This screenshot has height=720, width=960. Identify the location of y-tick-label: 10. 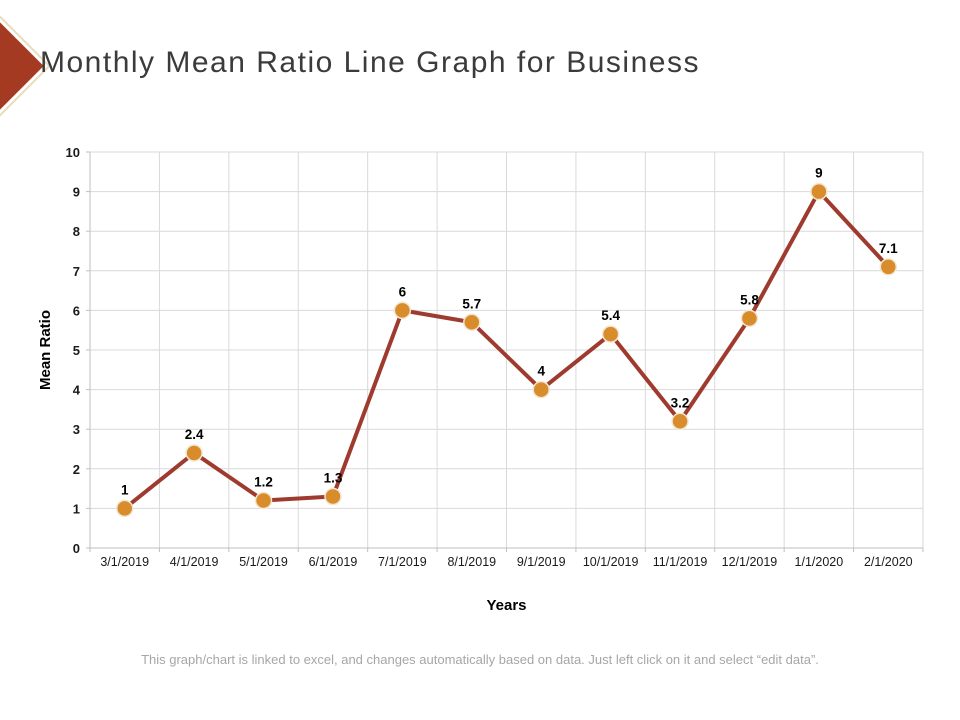
(73, 152).